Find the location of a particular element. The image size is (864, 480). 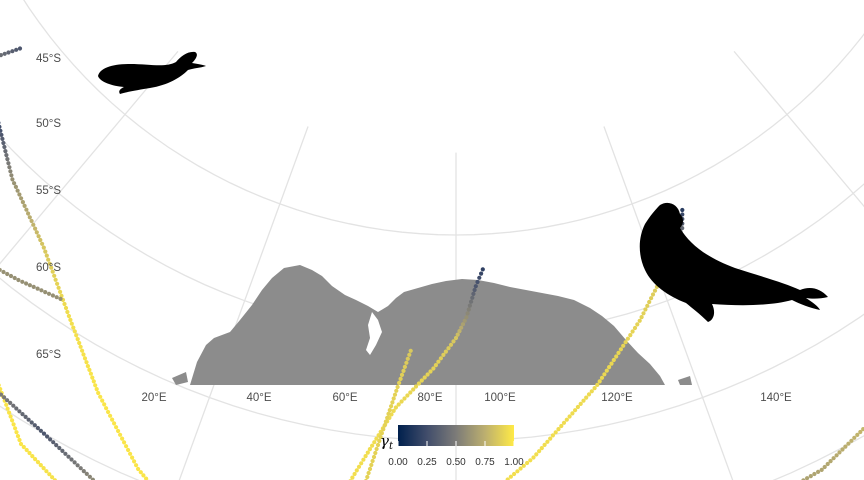

antarctic-coastline is located at coordinates (427, 325).